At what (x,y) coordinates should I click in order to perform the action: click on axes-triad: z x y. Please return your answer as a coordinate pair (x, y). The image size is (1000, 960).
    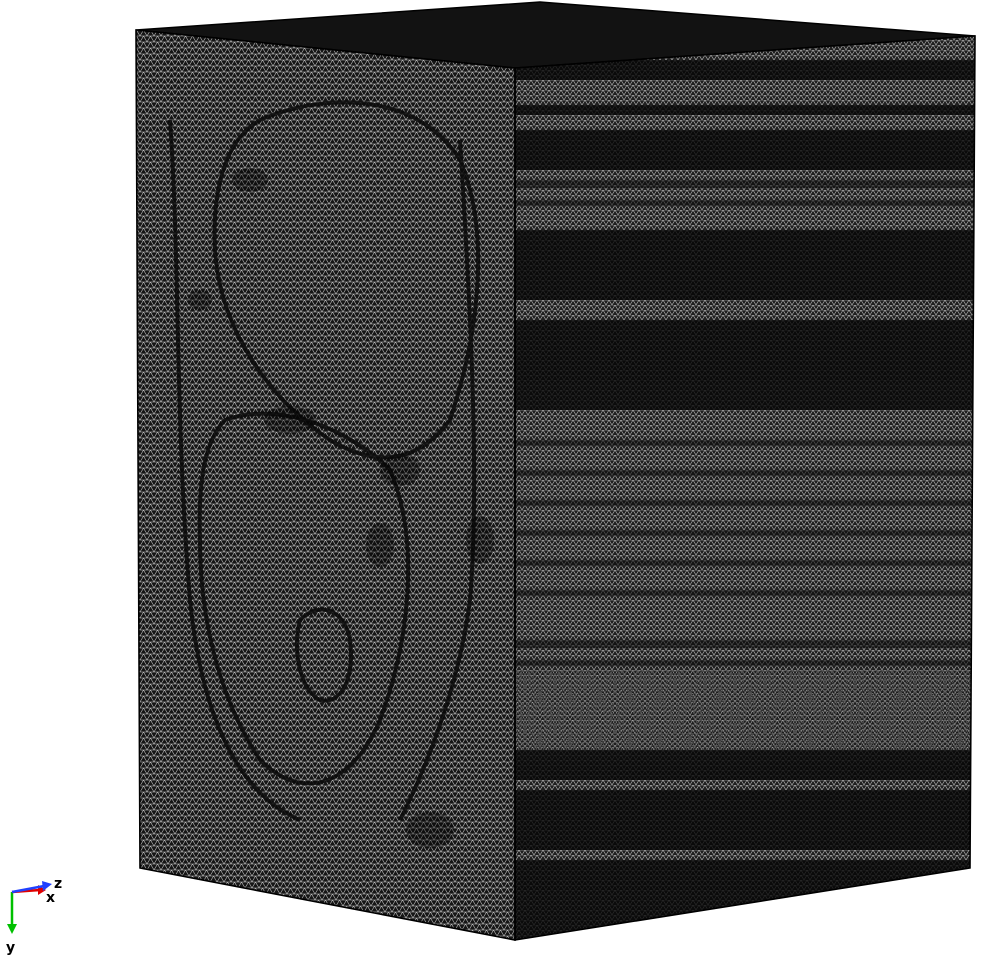
    Looking at the image, I should click on (34, 916).